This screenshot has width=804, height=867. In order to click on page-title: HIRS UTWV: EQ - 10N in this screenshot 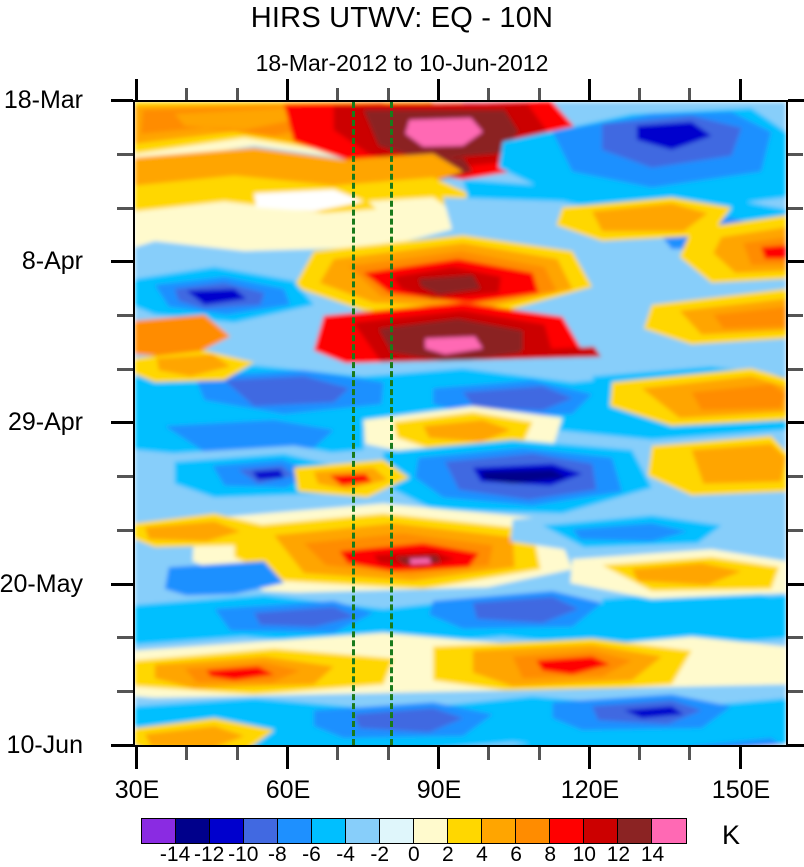, I will do `click(402, 18)`.